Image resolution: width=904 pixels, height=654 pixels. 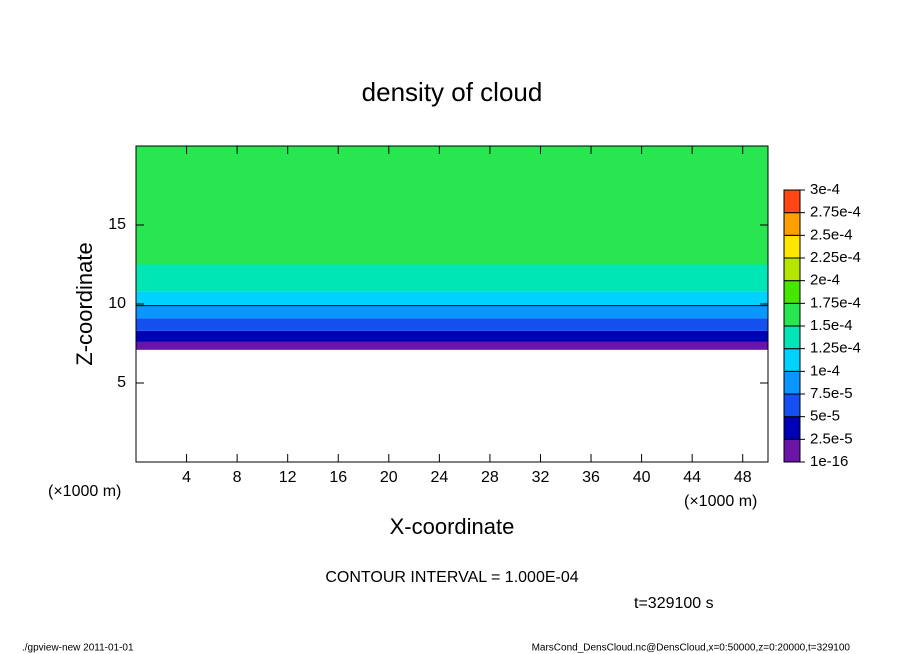 I want to click on y-tick-label: 15, so click(x=117, y=224).